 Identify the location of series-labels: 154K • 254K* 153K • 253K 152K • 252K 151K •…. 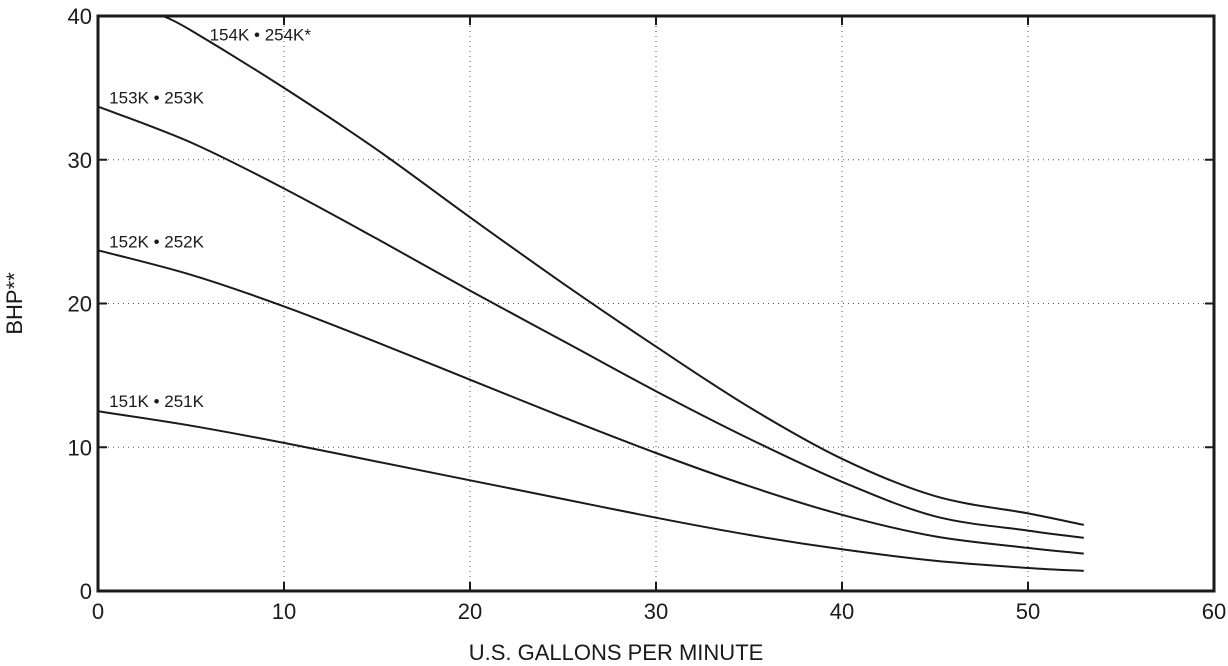
(210, 218).